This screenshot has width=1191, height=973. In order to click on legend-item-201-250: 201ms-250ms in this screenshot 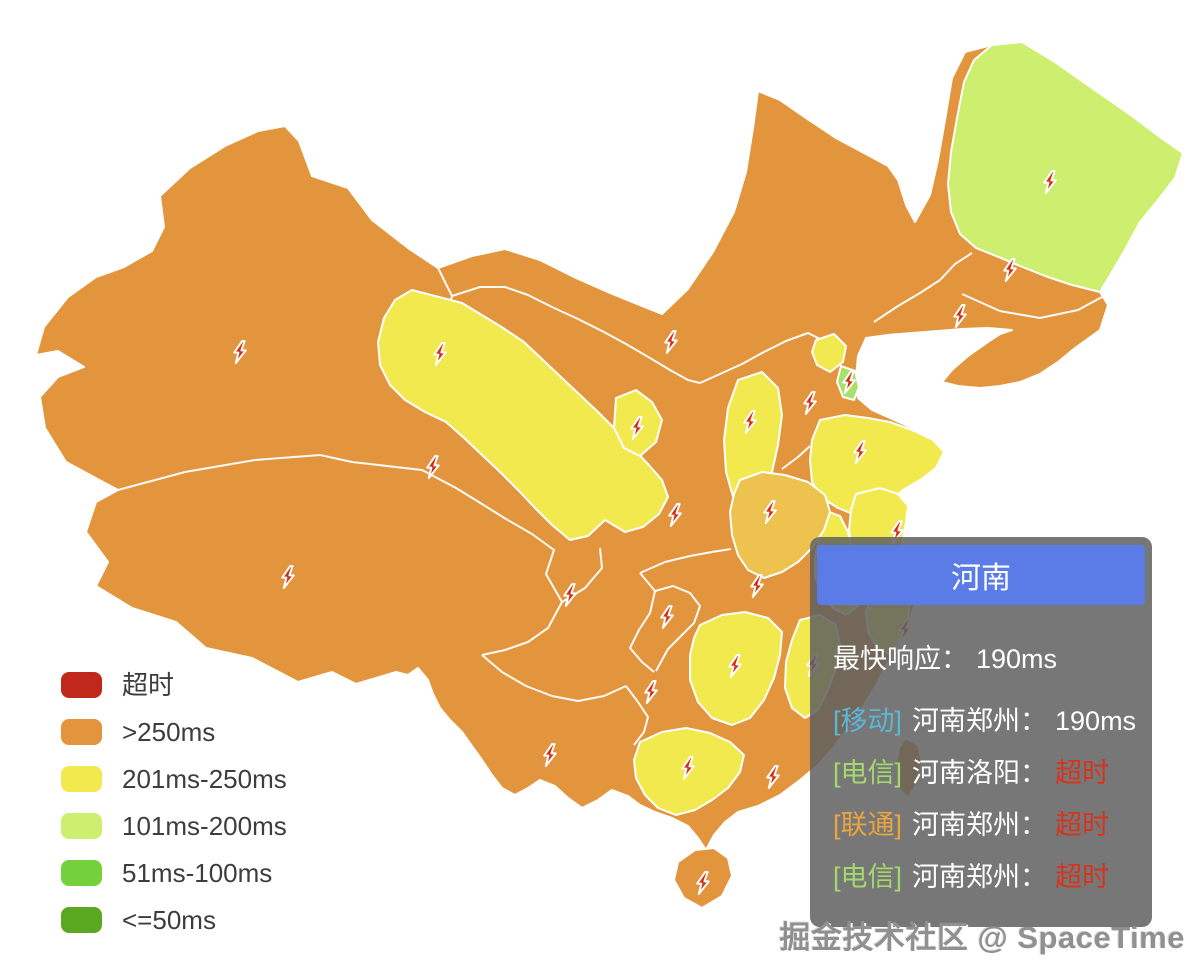, I will do `click(174, 779)`.